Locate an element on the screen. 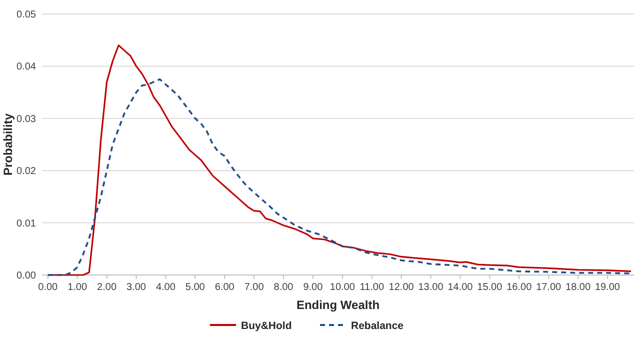  x-tick-label: 16.00 is located at coordinates (519, 287).